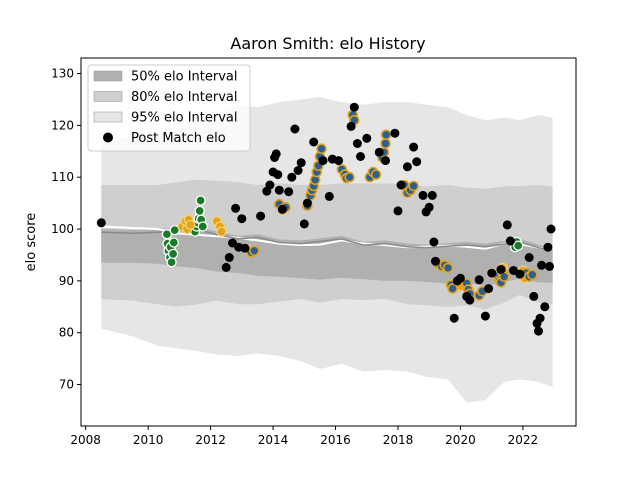  What do you see at coordinates (66, 385) in the screenshot?
I see `y-tick-label: 70` at bounding box center [66, 385].